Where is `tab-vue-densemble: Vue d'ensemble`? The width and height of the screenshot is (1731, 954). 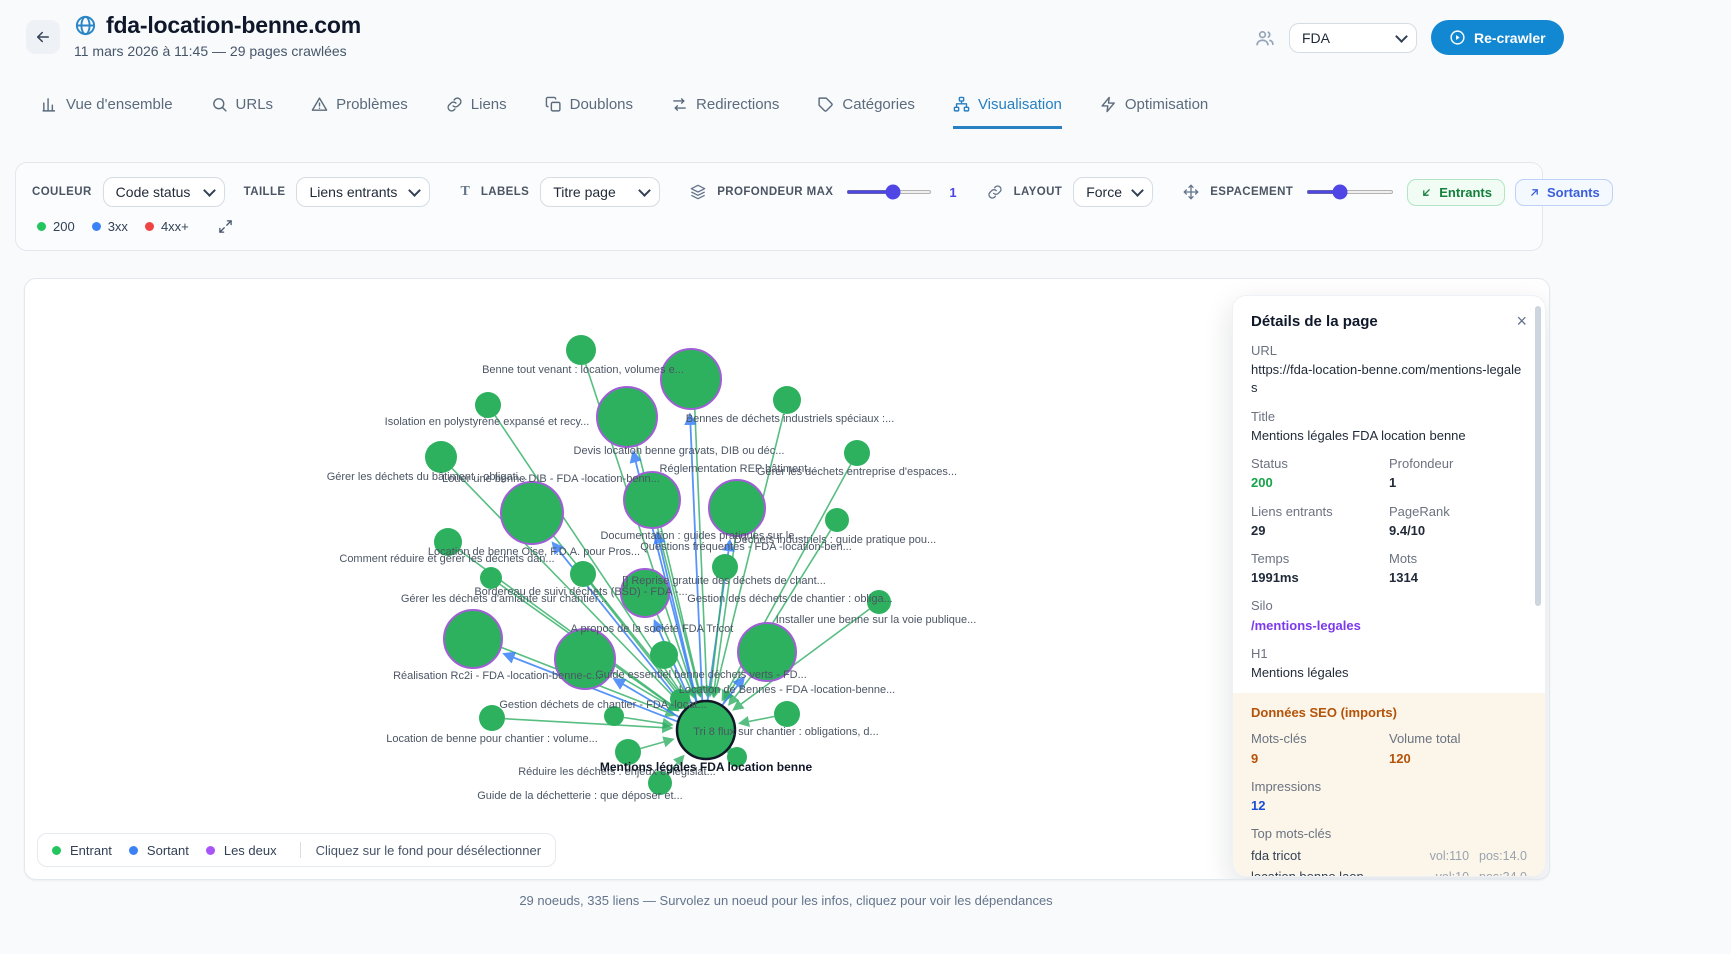 tab-vue-densemble: Vue d'ensemble is located at coordinates (107, 112).